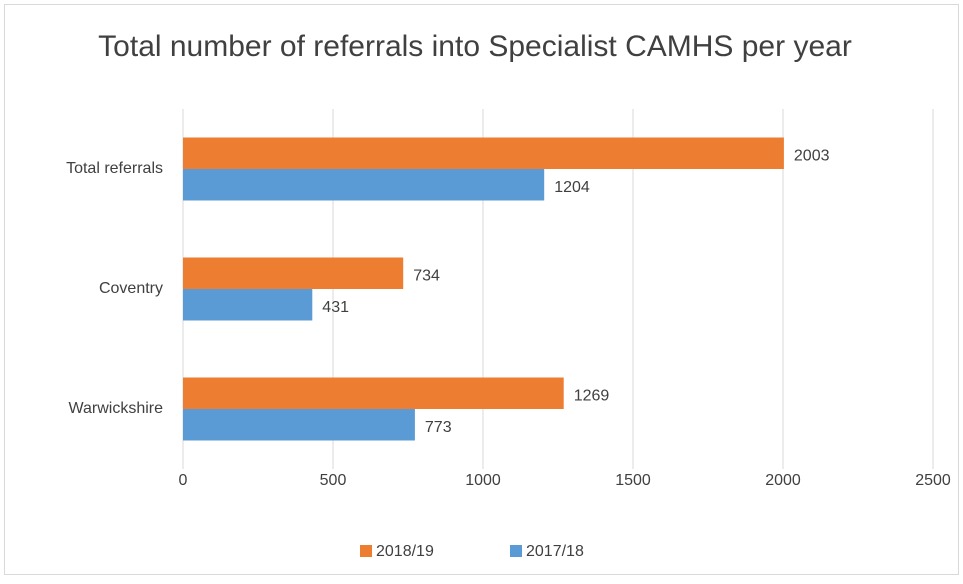 The image size is (963, 584). What do you see at coordinates (438, 427) in the screenshot?
I see `data-label: 773` at bounding box center [438, 427].